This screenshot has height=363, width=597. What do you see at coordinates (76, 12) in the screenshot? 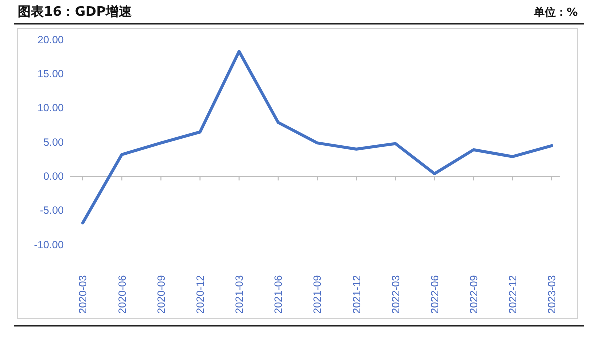
I see `chart-title: 图表16：GDP增速` at bounding box center [76, 12].